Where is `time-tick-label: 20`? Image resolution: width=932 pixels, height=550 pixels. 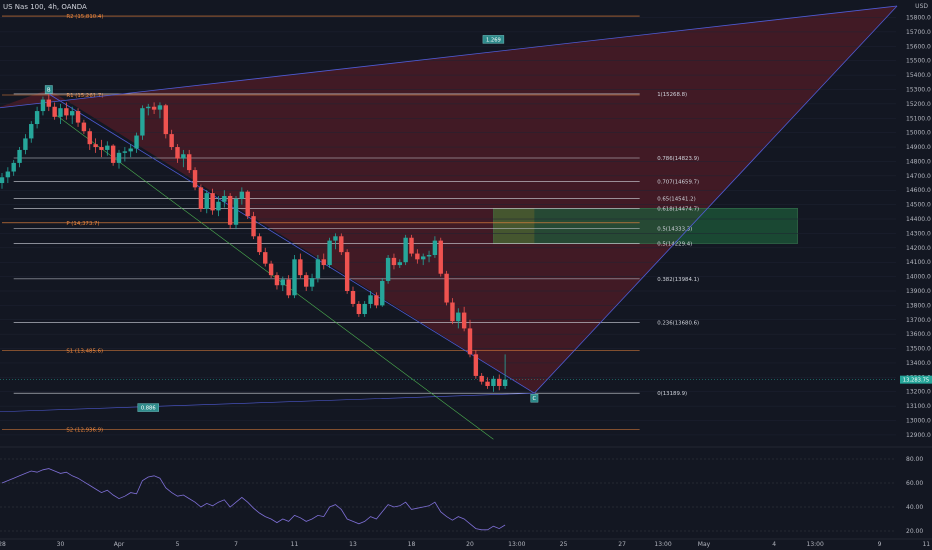 time-tick-label: 20 is located at coordinates (470, 544).